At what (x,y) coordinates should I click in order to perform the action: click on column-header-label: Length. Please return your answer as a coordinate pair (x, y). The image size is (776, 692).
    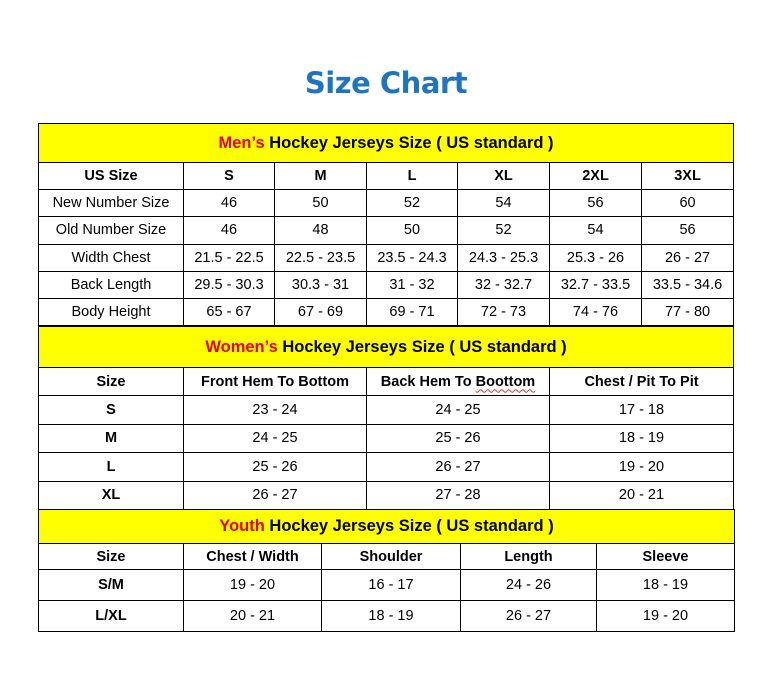
    Looking at the image, I should click on (528, 556).